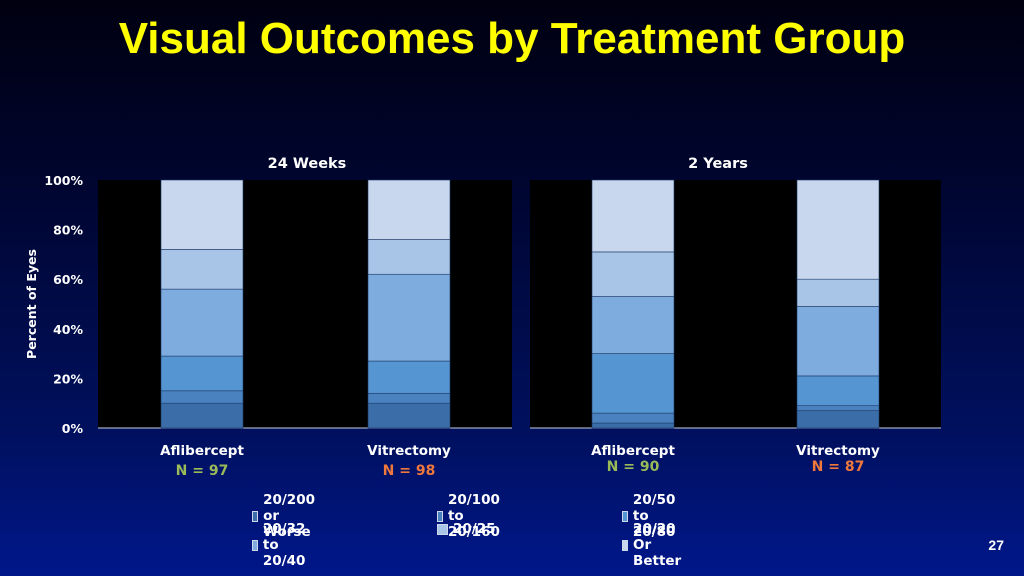 The width and height of the screenshot is (1024, 576). I want to click on legend-item: 20/50 to 20/80, so click(651, 516).